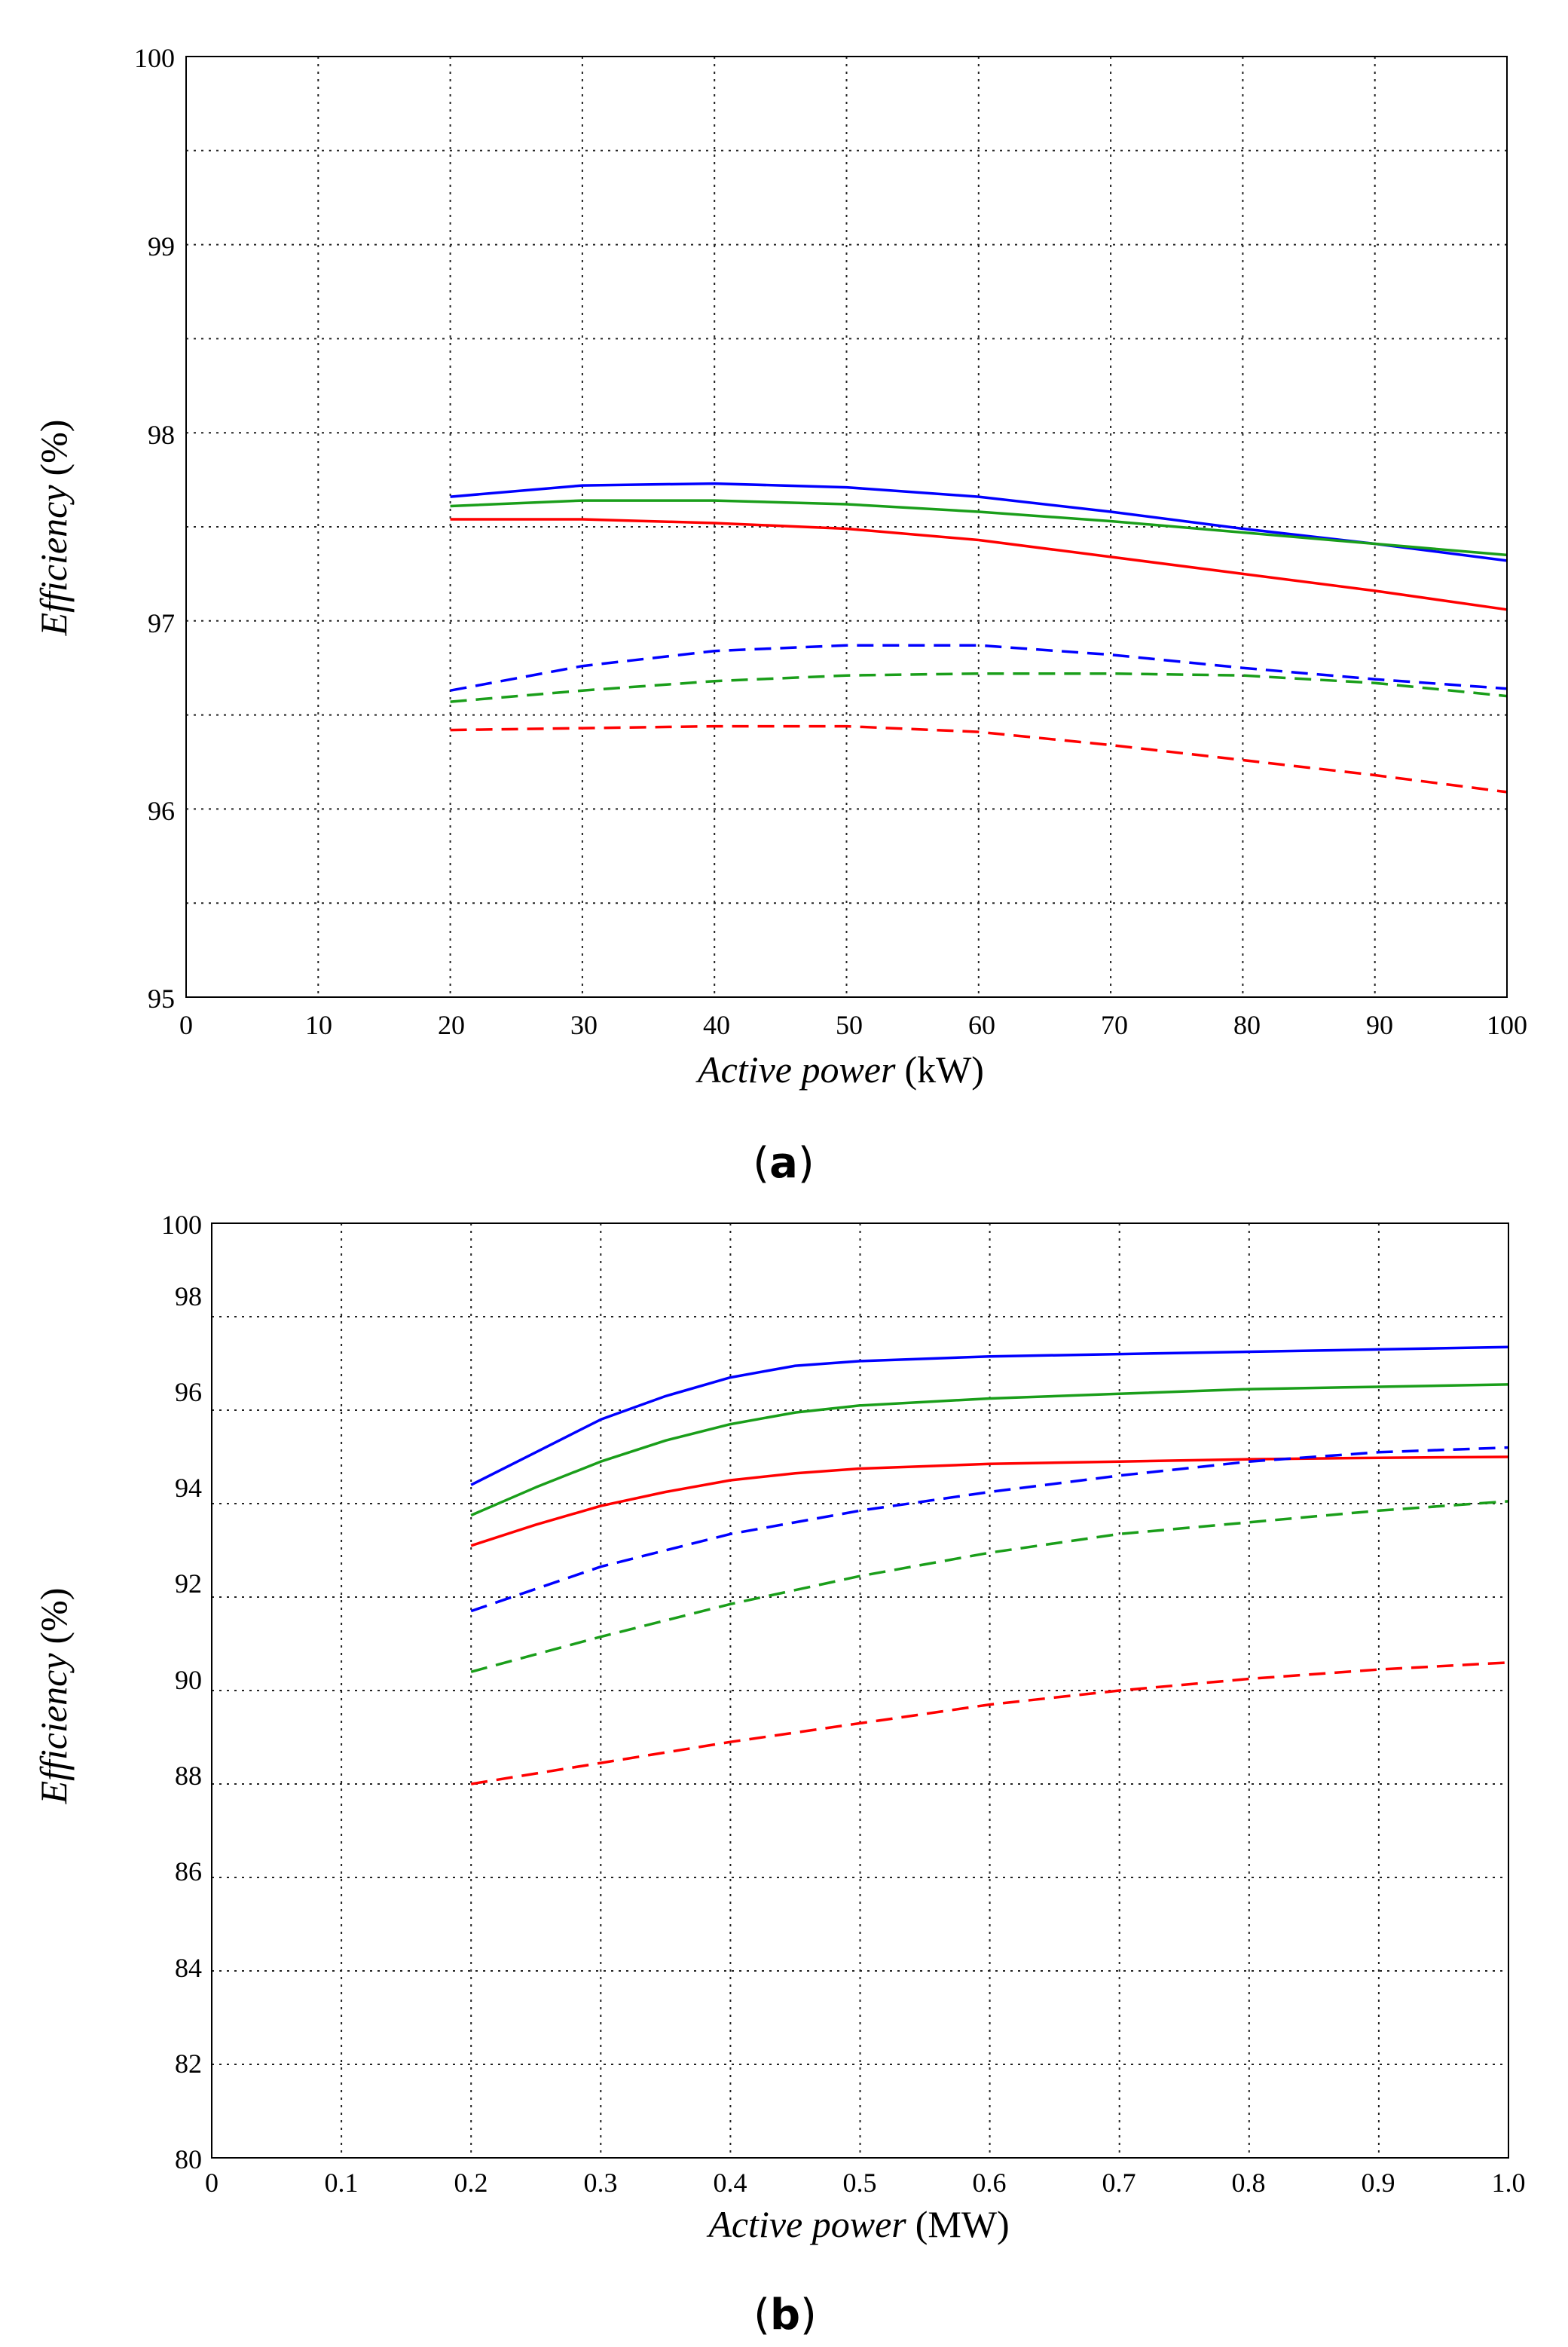  I want to click on panel-caption: (b), so click(785, 2314).